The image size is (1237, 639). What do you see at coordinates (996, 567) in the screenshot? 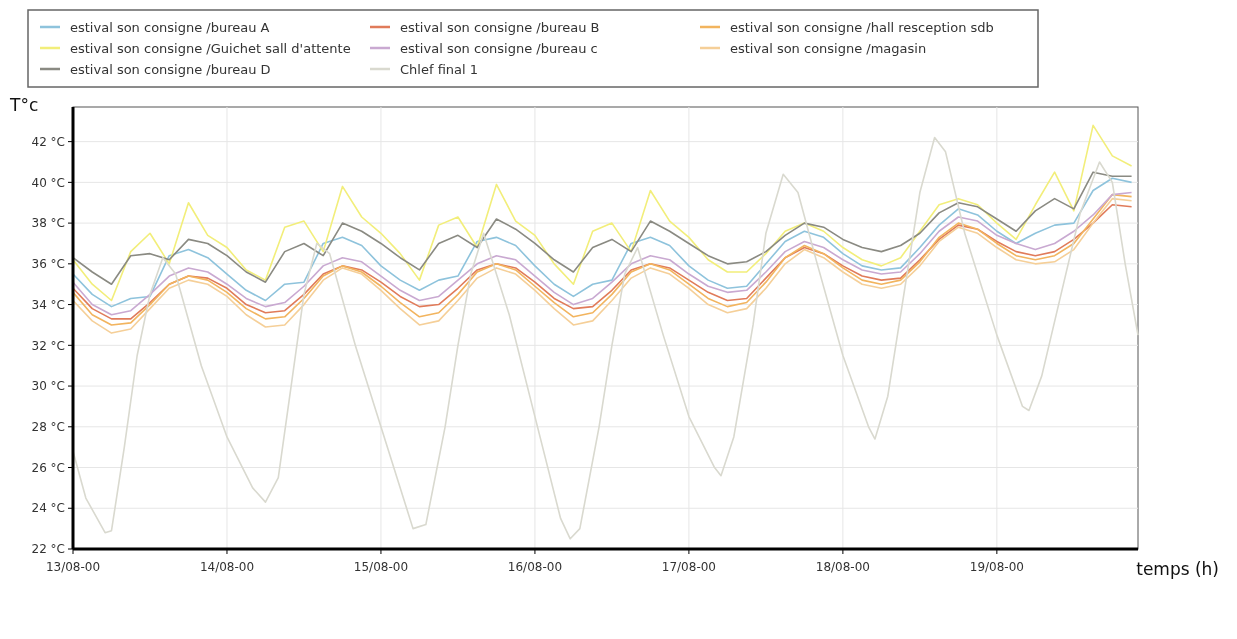
I see `x-tick-label: 19/08-00` at bounding box center [996, 567].